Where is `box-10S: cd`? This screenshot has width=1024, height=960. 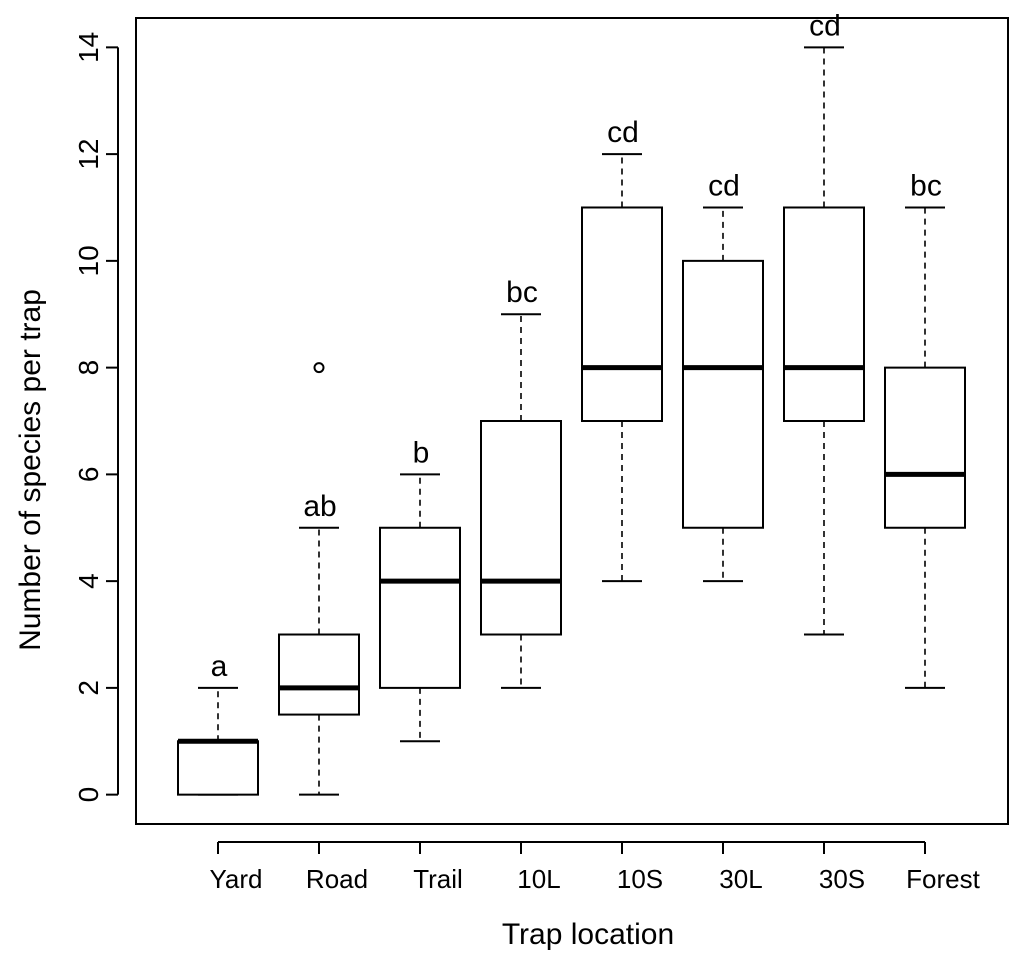 box-10S: cd is located at coordinates (622, 349).